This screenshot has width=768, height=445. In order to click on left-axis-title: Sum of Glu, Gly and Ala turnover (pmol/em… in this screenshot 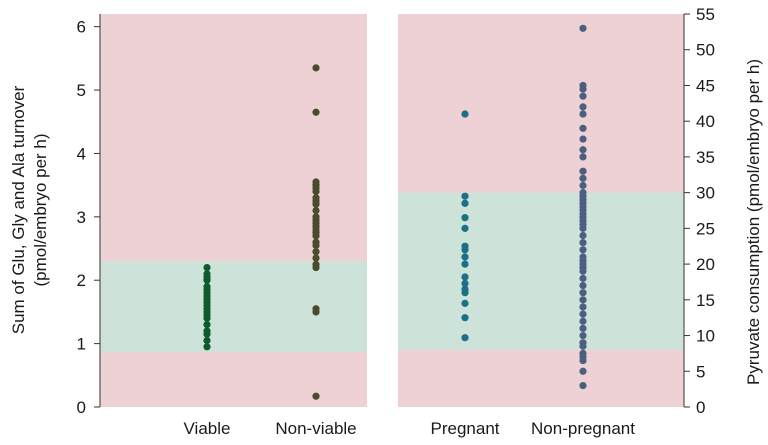, I will do `click(29, 209)`.